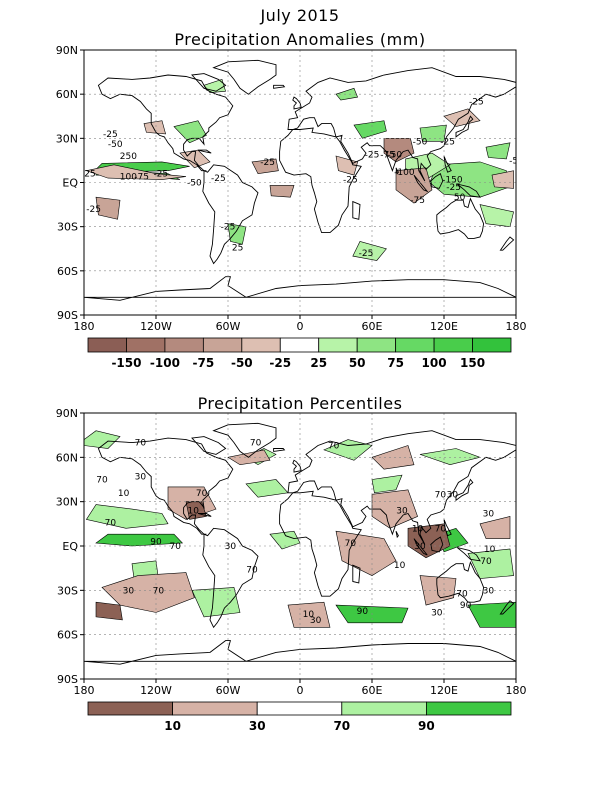 The height and width of the screenshot is (800, 600). Describe the element at coordinates (165, 123) in the screenshot. I see `coastline-northAmerica` at that location.